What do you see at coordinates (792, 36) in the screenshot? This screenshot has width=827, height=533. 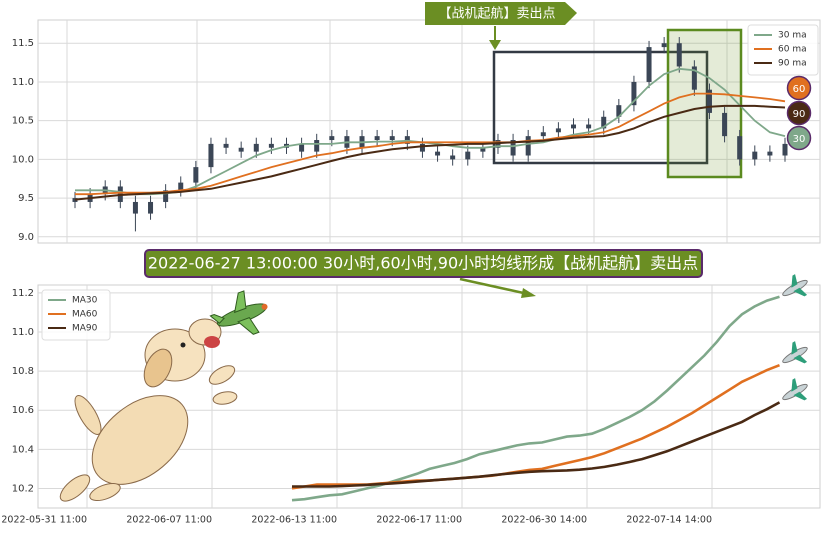 I see `legend-label: 30 ma` at bounding box center [792, 36].